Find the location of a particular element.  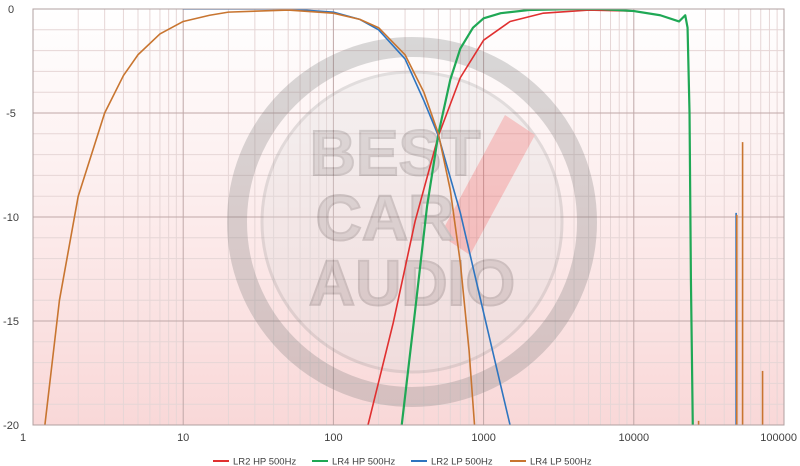

svg-text: AUDIO is located at coordinates (412, 283).